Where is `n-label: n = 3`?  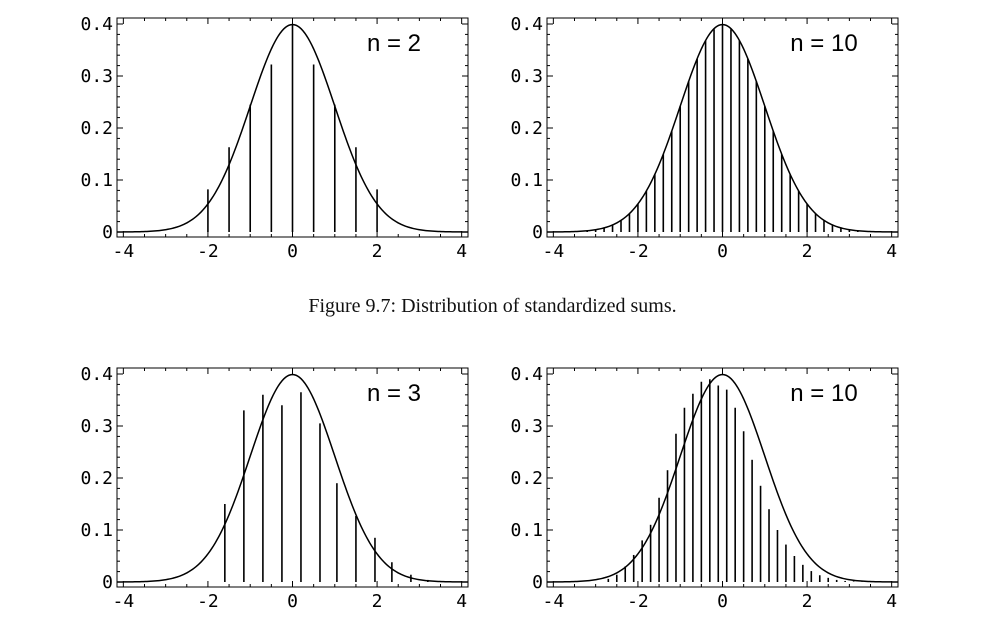 n-label: n = 3 is located at coordinates (394, 393).